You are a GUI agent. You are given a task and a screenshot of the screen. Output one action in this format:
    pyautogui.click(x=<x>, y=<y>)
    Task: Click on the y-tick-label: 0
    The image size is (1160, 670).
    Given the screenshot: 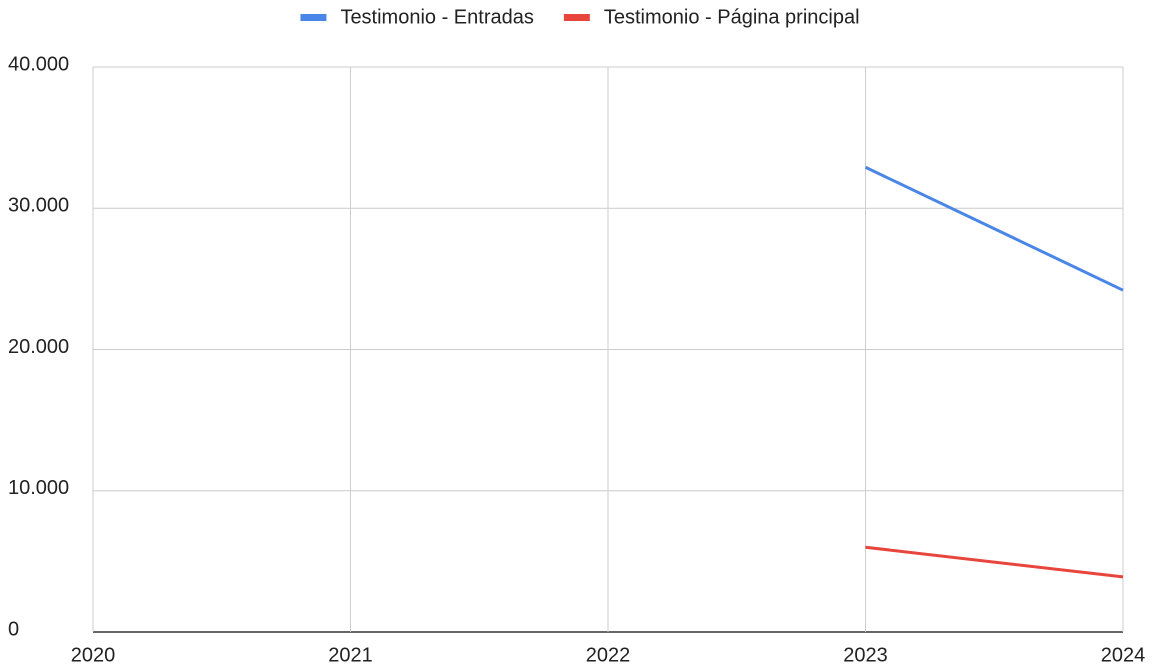 What is the action you would take?
    pyautogui.click(x=13, y=629)
    